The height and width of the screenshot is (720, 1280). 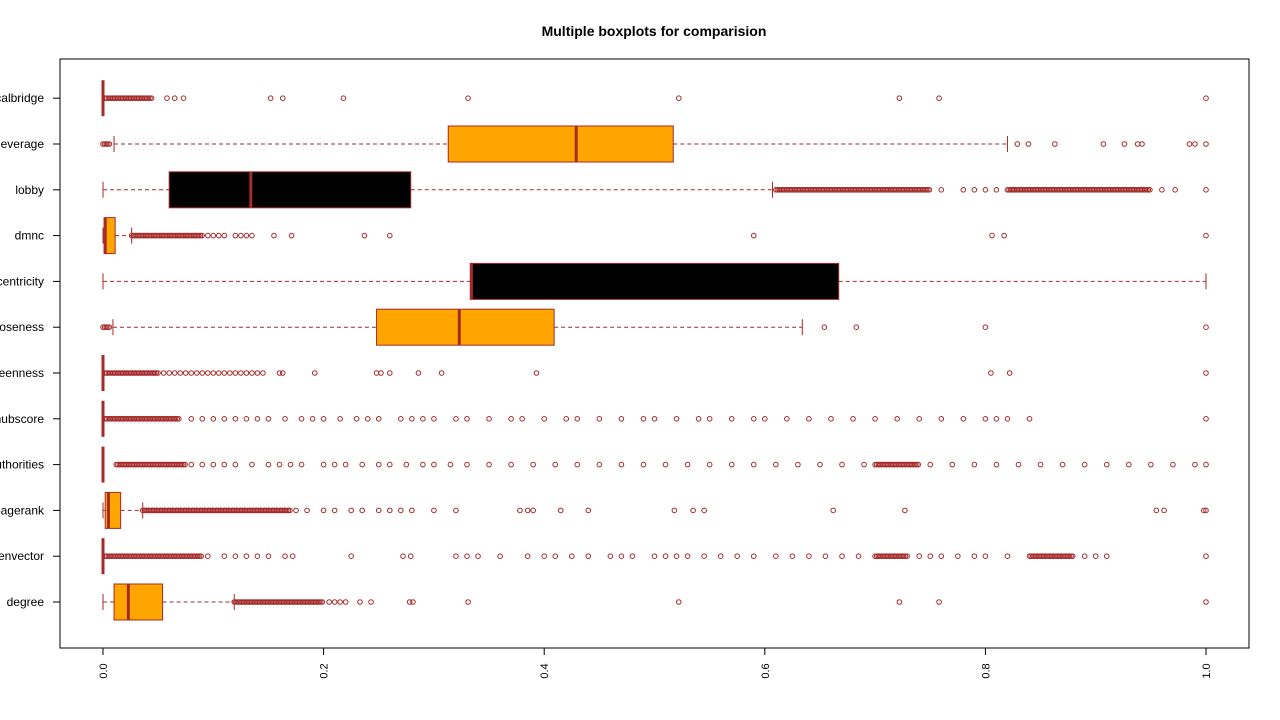 I want to click on category-label: hubscore, so click(x=22, y=419).